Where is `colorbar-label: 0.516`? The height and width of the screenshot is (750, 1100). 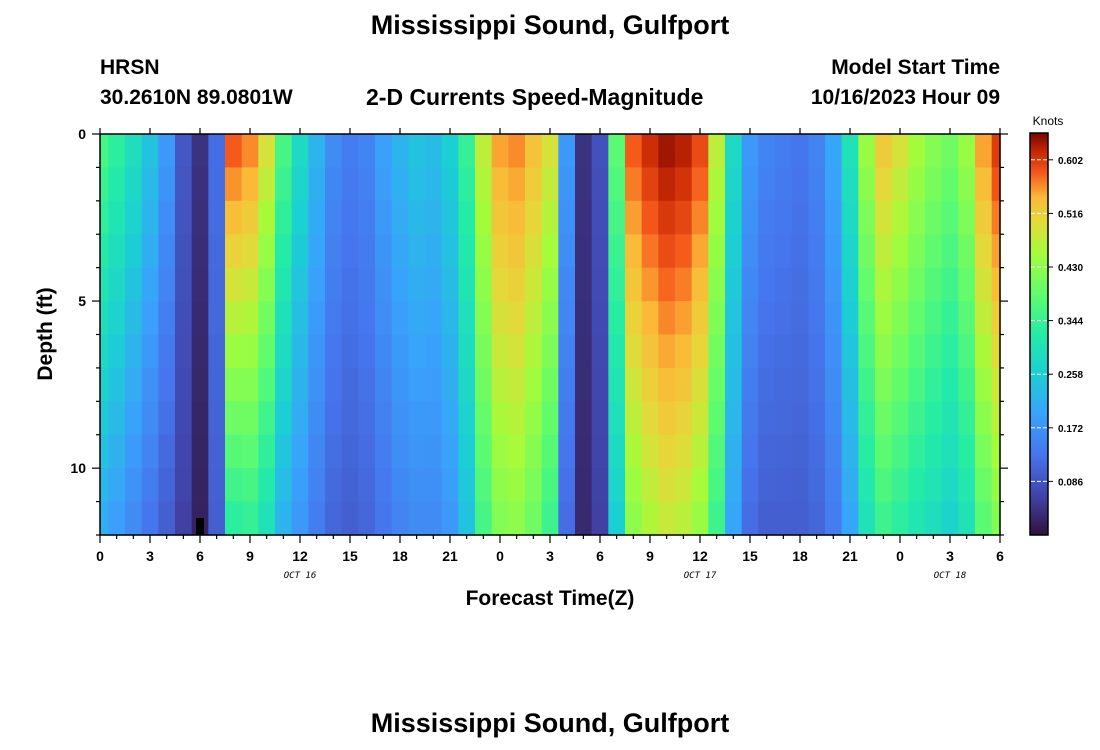 colorbar-label: 0.516 is located at coordinates (1070, 214).